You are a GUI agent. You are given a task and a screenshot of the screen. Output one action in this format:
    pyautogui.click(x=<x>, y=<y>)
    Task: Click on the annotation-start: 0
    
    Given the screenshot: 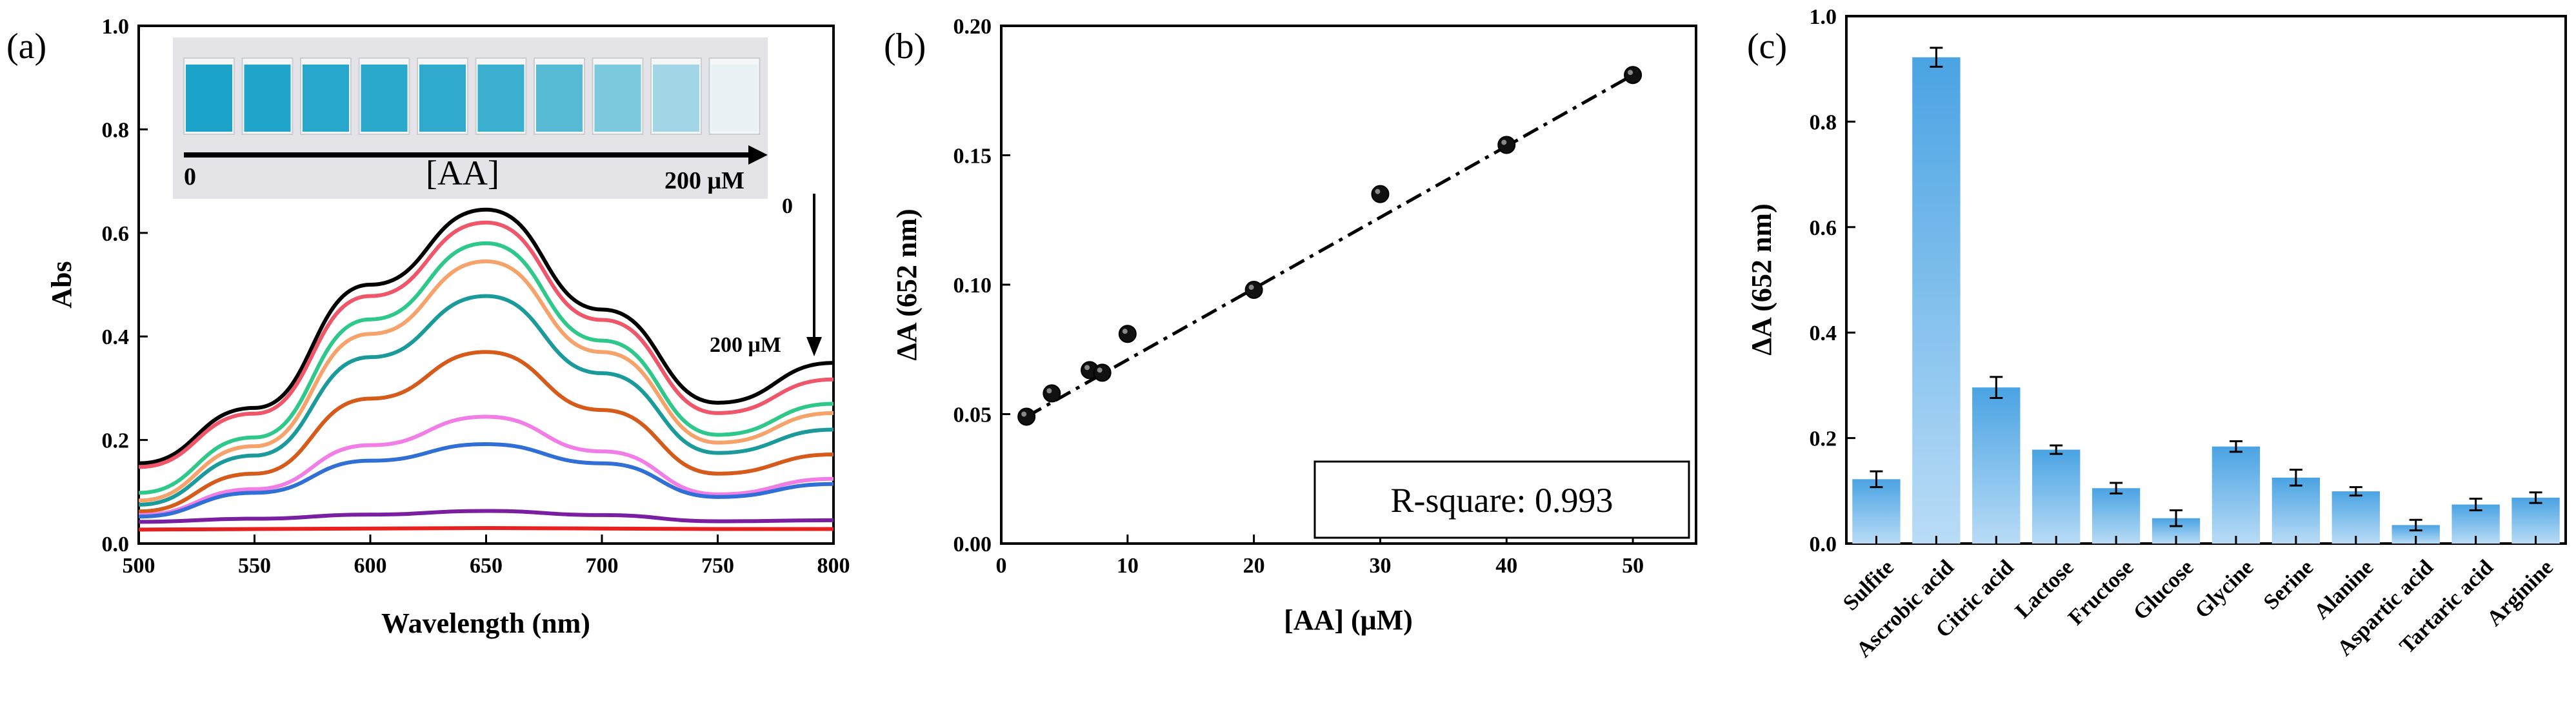 What is the action you would take?
    pyautogui.click(x=787, y=206)
    